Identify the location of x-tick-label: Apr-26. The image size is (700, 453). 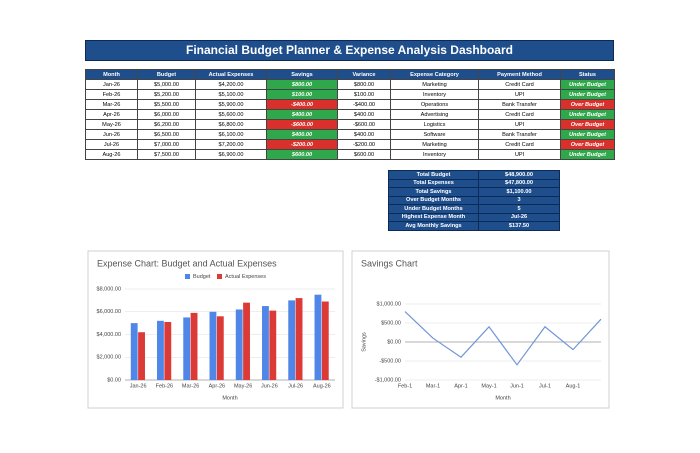
(217, 386).